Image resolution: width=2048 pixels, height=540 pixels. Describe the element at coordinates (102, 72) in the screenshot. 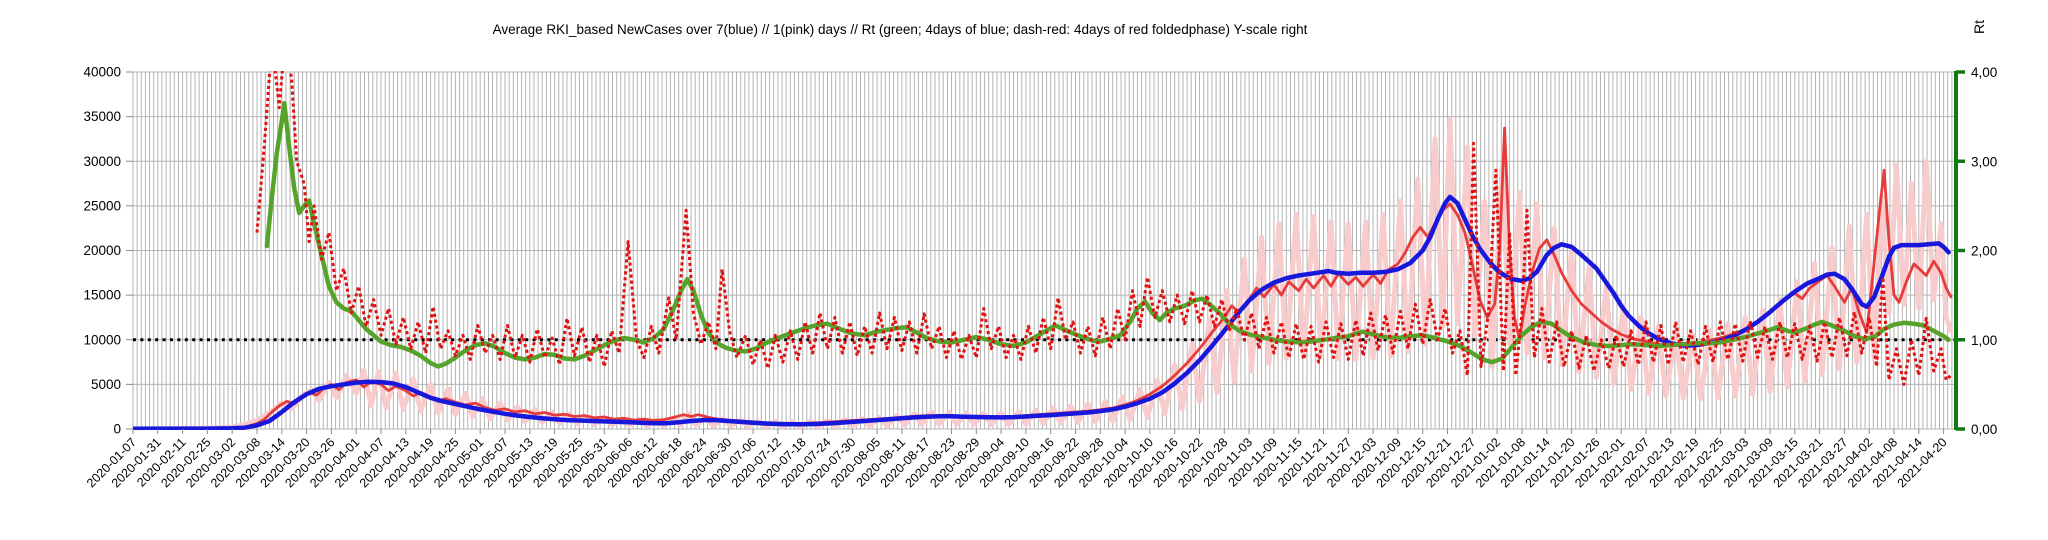

I see `y-left-tick-label: 40000` at that location.